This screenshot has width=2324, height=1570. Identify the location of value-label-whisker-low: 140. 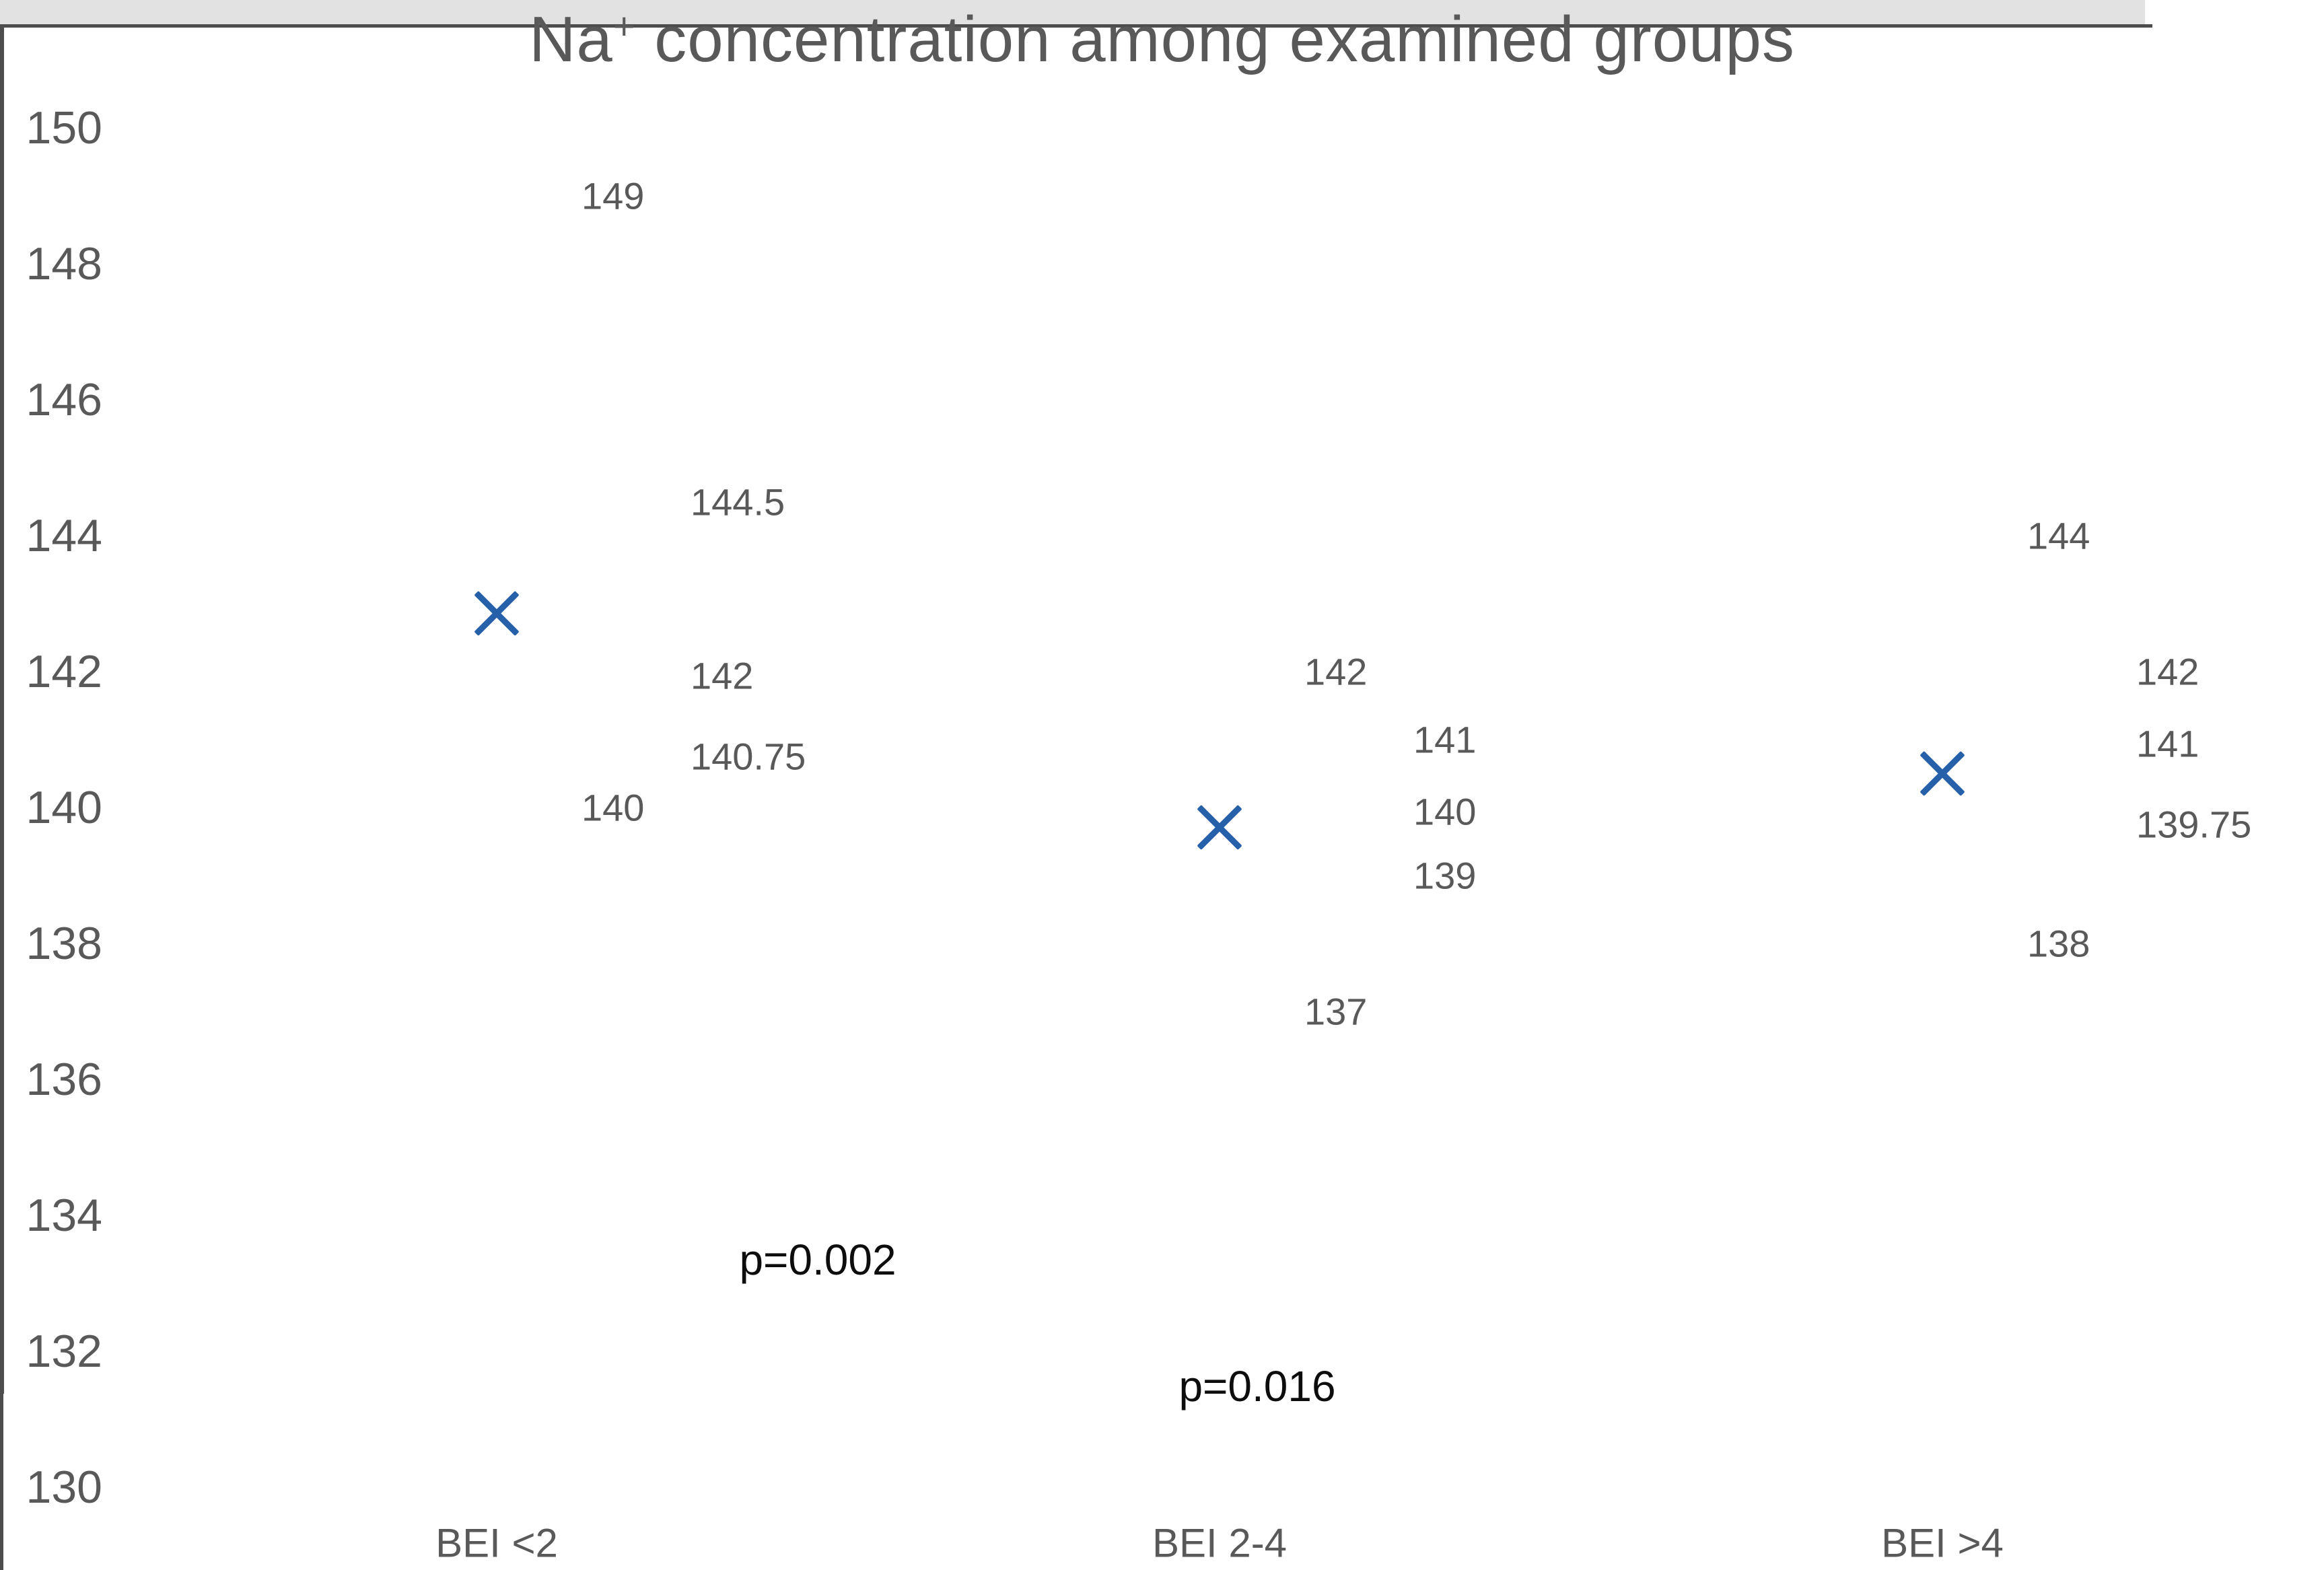
(613, 807).